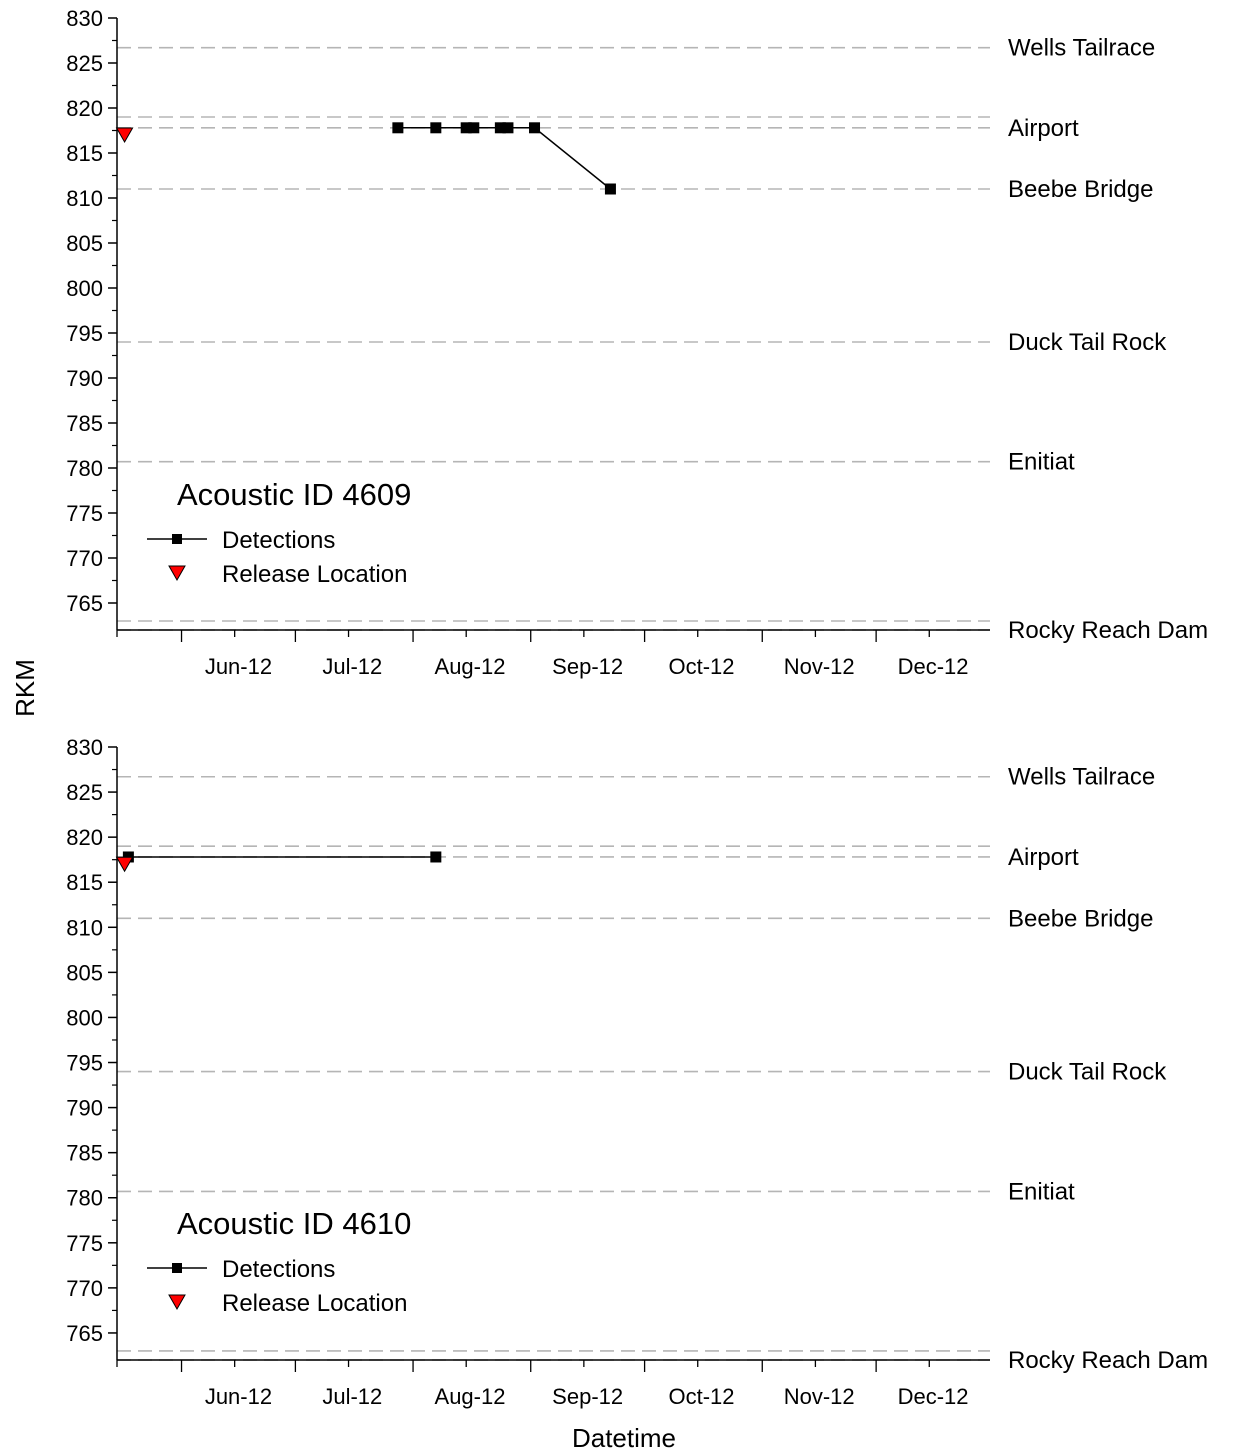  What do you see at coordinates (624, 1438) in the screenshot?
I see `x-axis-title: Datetime` at bounding box center [624, 1438].